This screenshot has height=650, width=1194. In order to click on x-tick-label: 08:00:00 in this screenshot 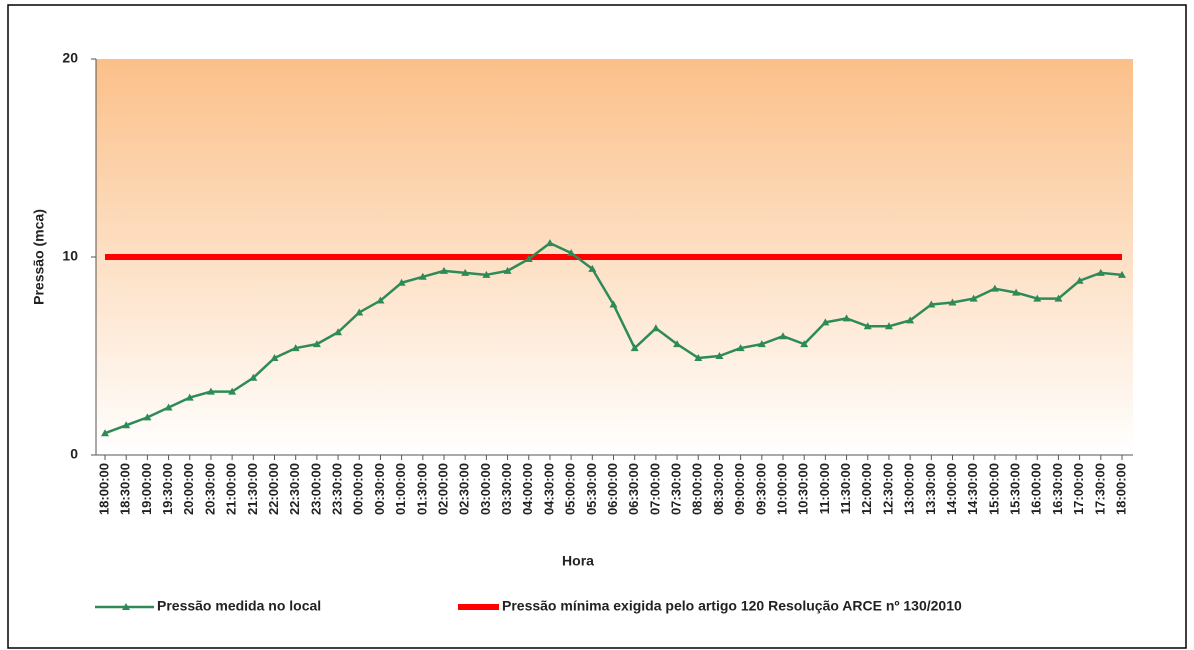, I will do `click(697, 489)`.